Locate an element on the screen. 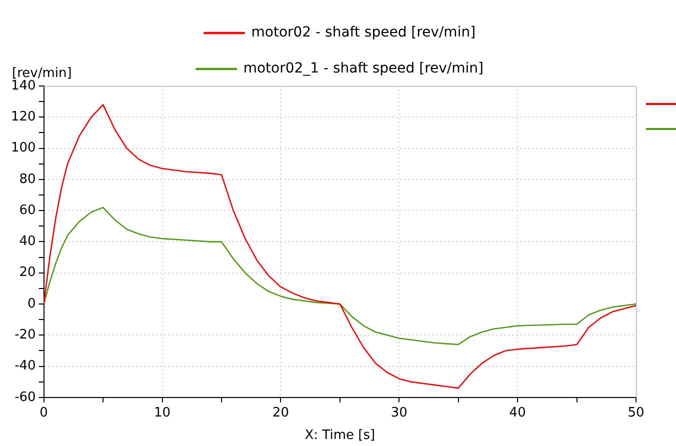 This screenshot has height=446, width=676. y-tick-label: 120 is located at coordinates (23, 117).